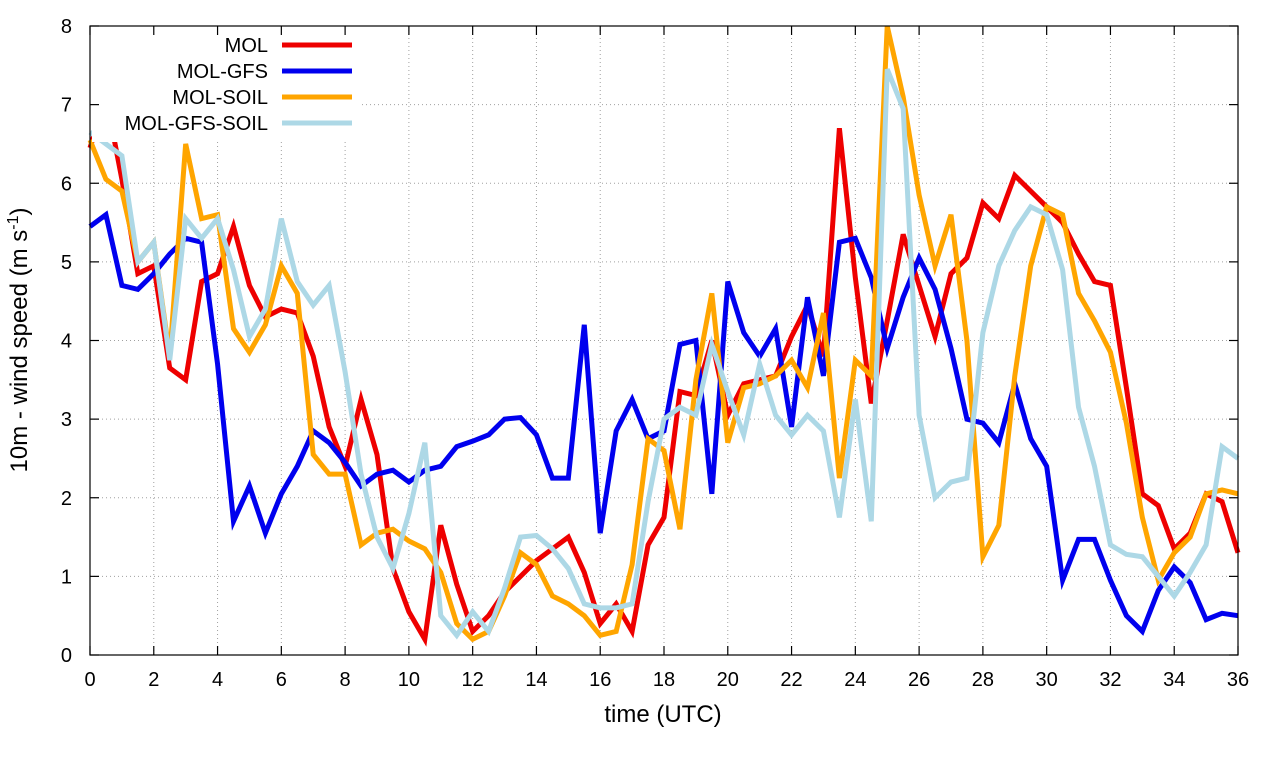  What do you see at coordinates (89, 680) in the screenshot?
I see `x-tick-label: 0` at bounding box center [89, 680].